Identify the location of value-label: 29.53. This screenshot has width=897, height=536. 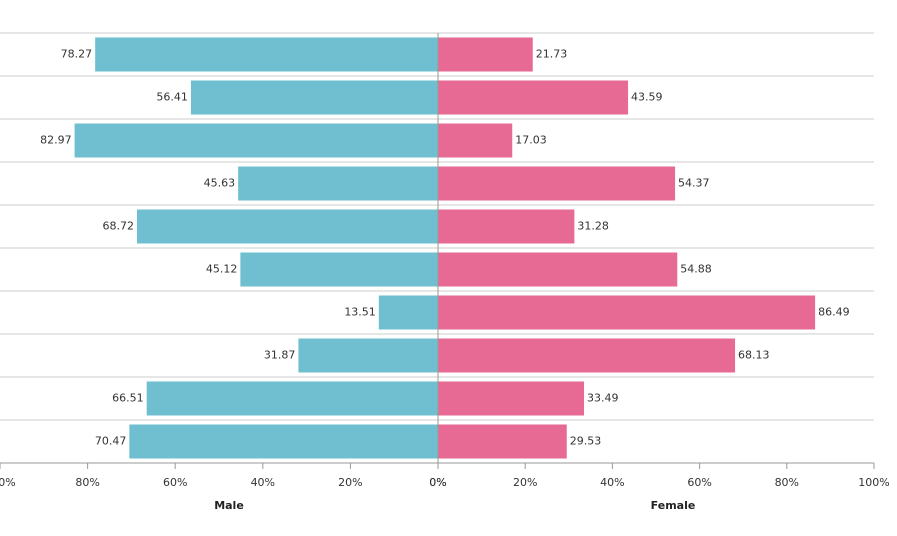
(586, 441).